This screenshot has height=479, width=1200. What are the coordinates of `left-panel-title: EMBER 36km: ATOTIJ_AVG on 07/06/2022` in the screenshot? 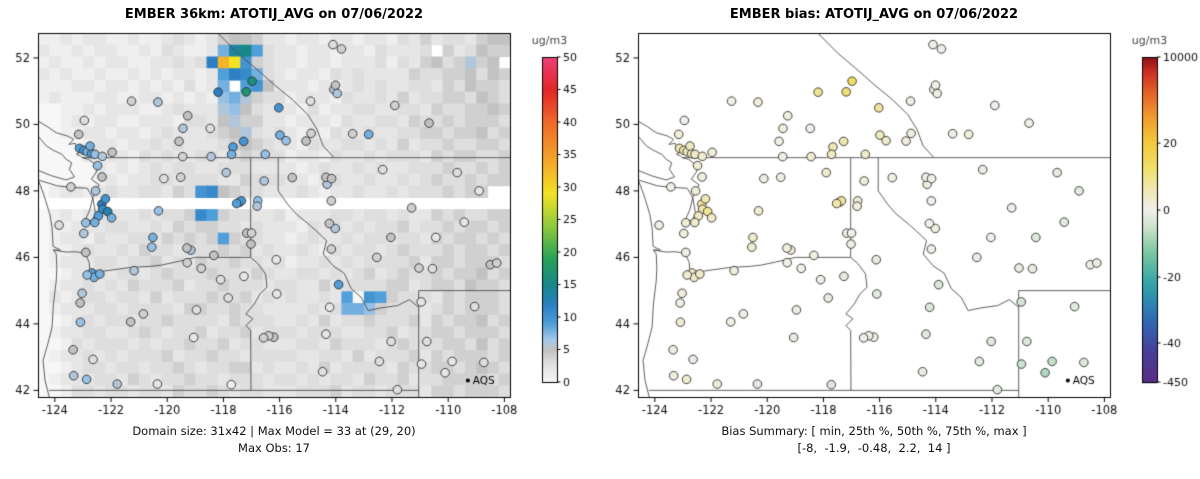 It's located at (274, 14).